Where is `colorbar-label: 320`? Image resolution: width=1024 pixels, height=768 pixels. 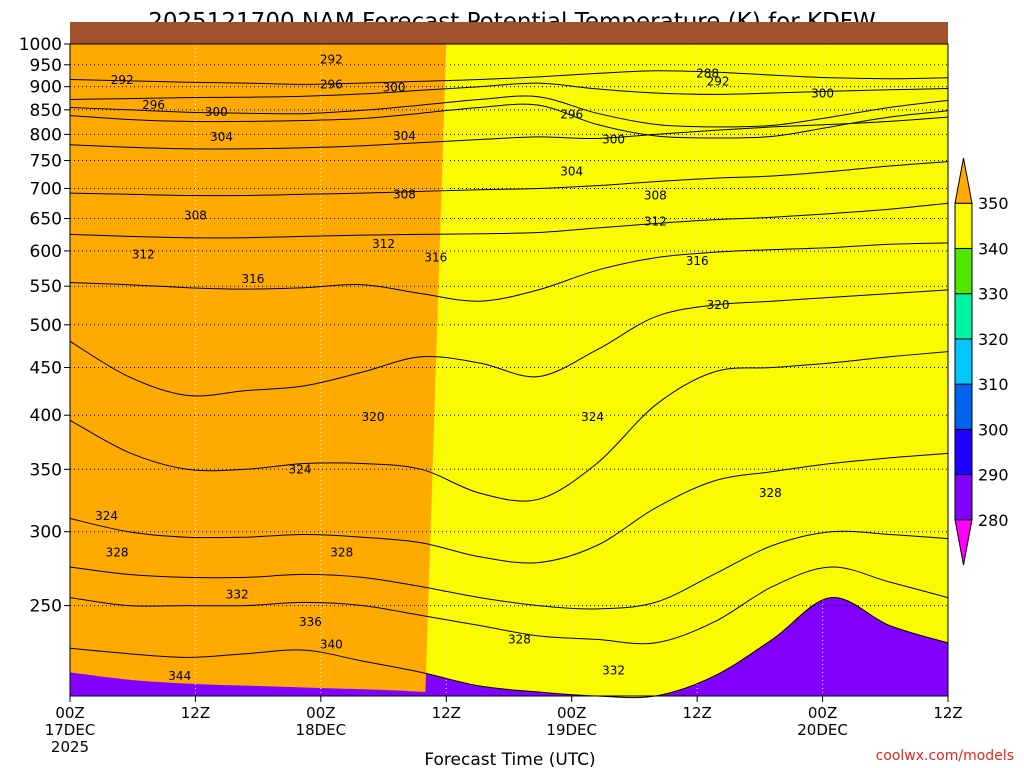
colorbar-label: 320 is located at coordinates (993, 339).